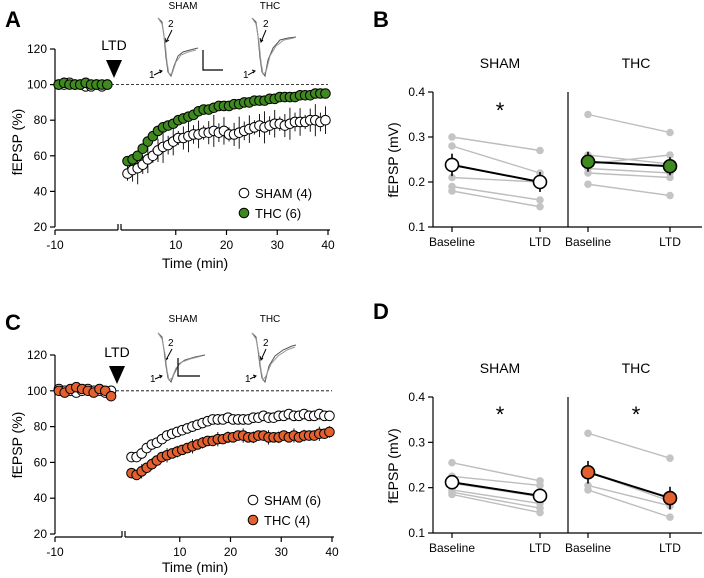 The image size is (704, 578). Describe the element at coordinates (270, 6) in the screenshot. I see `panel-a-trace-label-thc: THC` at that location.